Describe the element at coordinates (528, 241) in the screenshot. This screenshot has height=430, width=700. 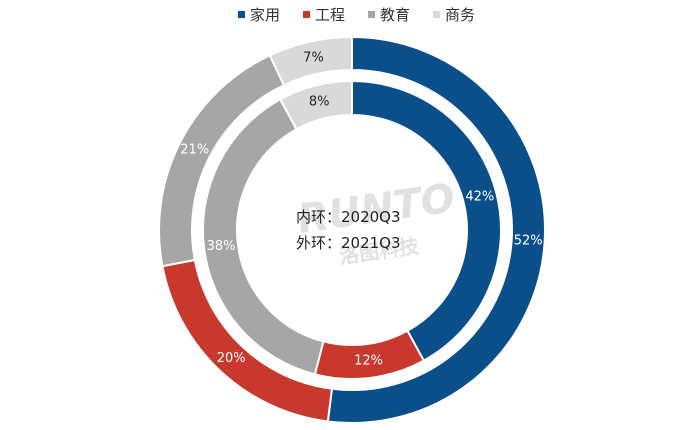
I see `outer-slice-label-0: 52%` at that location.